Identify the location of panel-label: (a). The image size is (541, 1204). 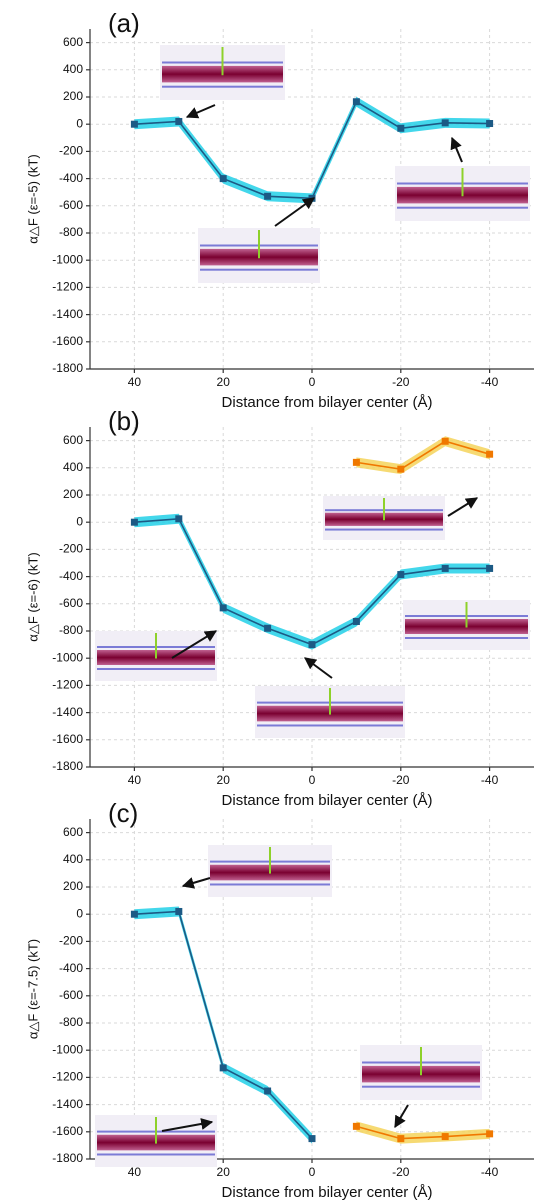
(124, 23).